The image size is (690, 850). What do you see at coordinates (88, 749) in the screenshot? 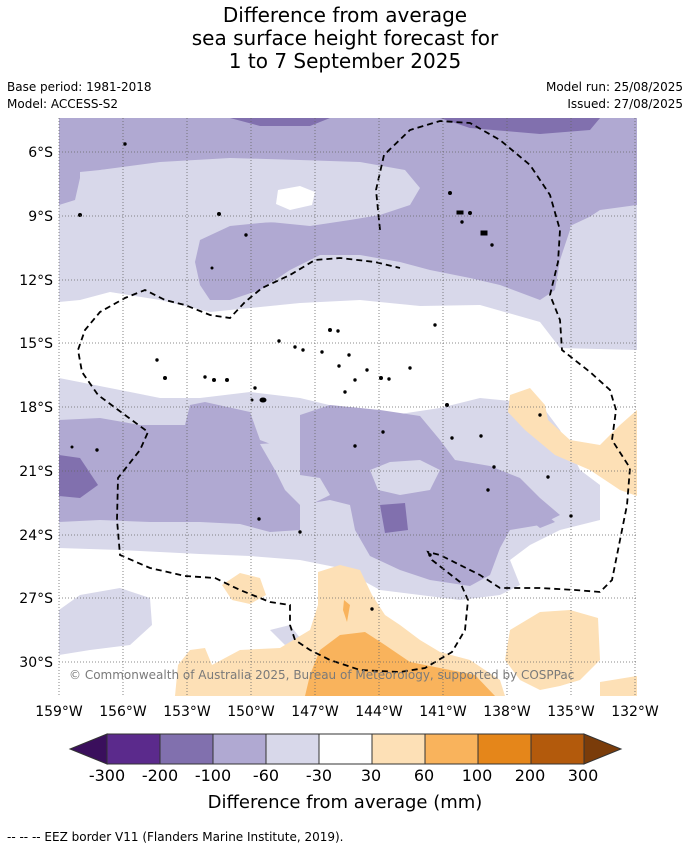
I see `colorbar-arrow-low` at bounding box center [88, 749].